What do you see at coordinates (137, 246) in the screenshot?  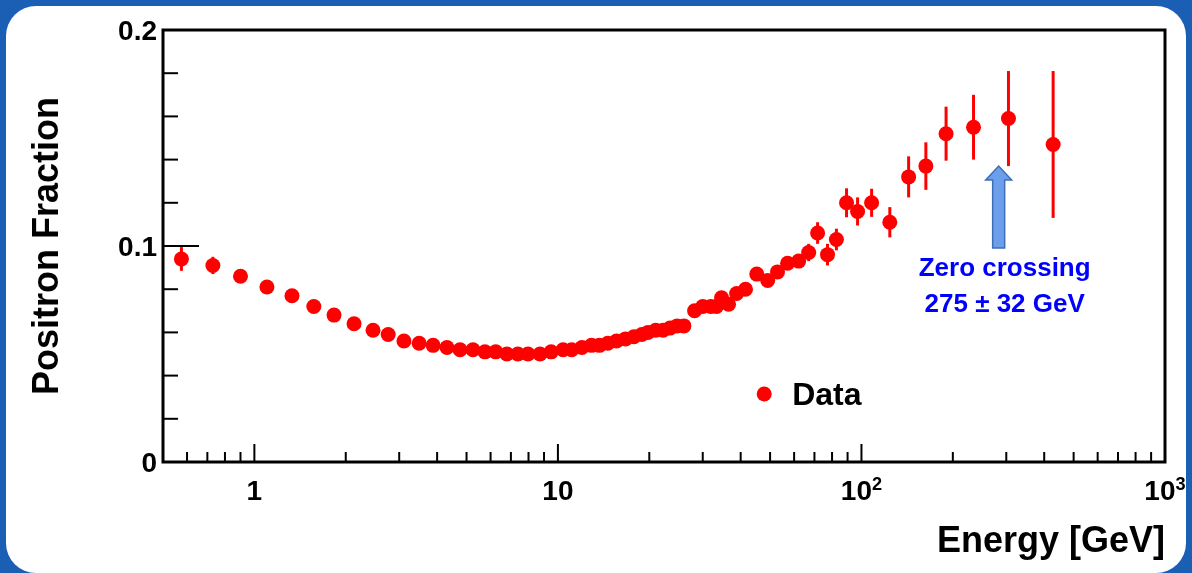 I see `y-tick-label: 0.1` at bounding box center [137, 246].